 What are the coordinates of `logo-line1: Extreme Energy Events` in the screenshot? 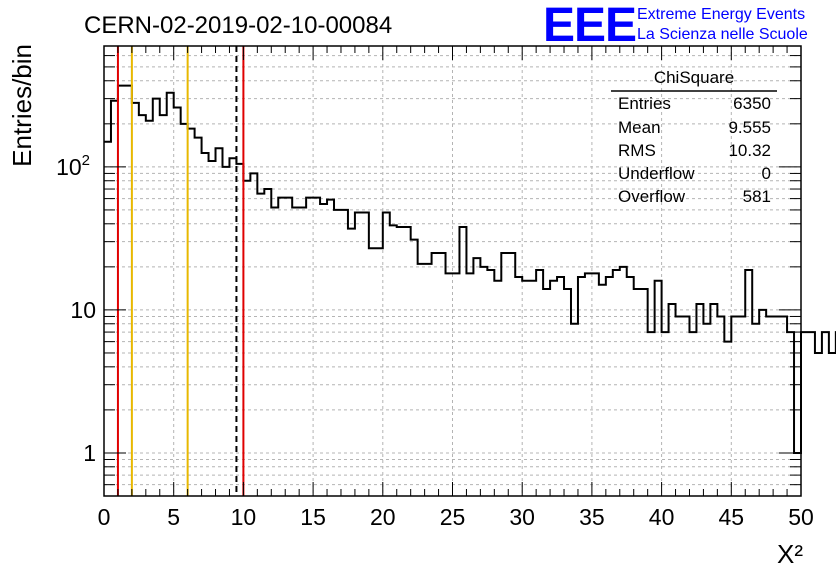 It's located at (721, 14).